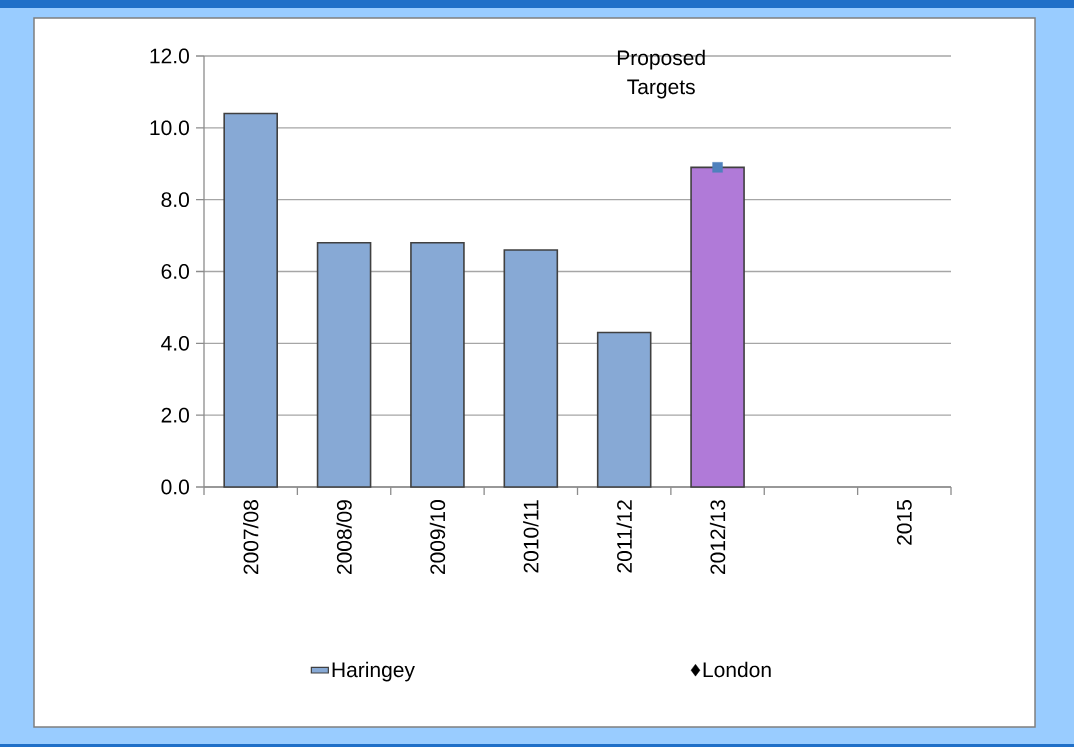 The image size is (1074, 747). Describe the element at coordinates (904, 522) in the screenshot. I see `x-tick-label: 2015` at that location.